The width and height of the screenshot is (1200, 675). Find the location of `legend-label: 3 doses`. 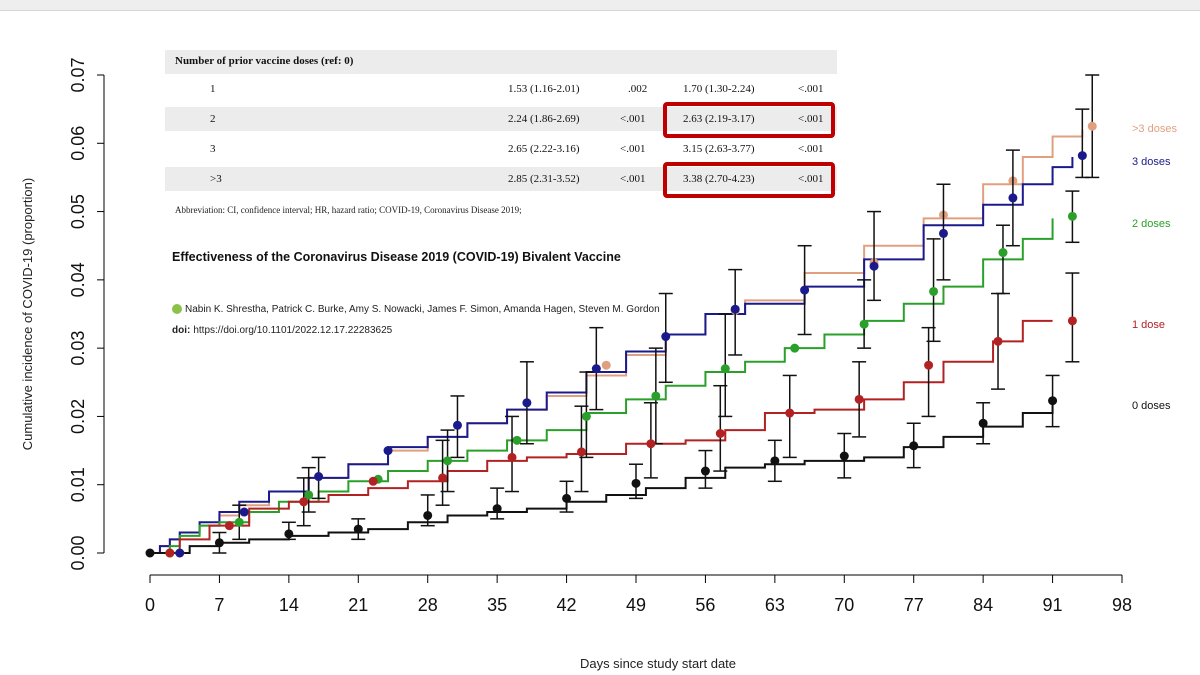

legend-label: 3 doses is located at coordinates (1151, 162).